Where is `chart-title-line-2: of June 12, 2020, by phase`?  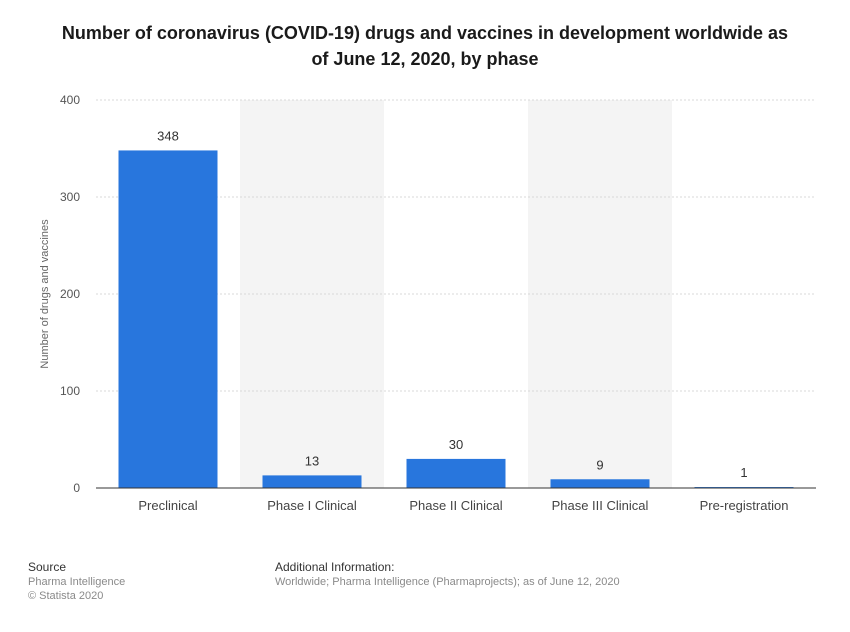
chart-title-line-2: of June 12, 2020, by phase is located at coordinates (425, 59).